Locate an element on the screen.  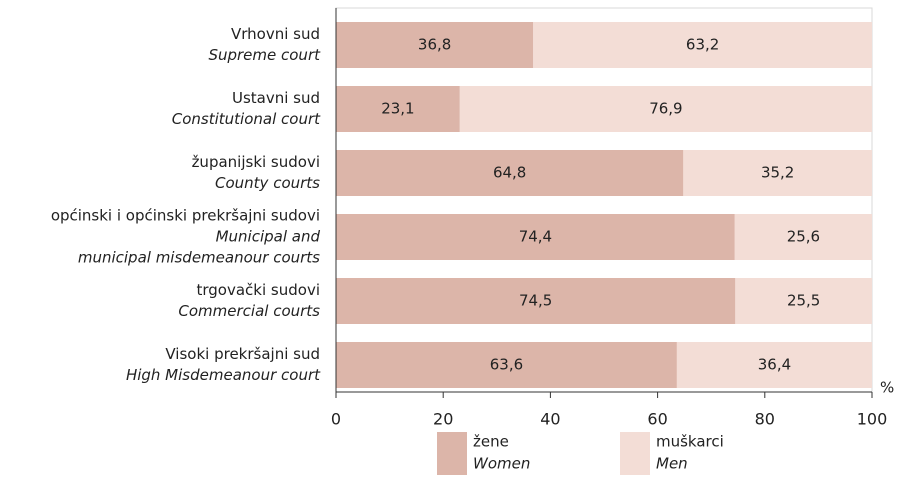
value-label: 76,9 is located at coordinates (665, 109).